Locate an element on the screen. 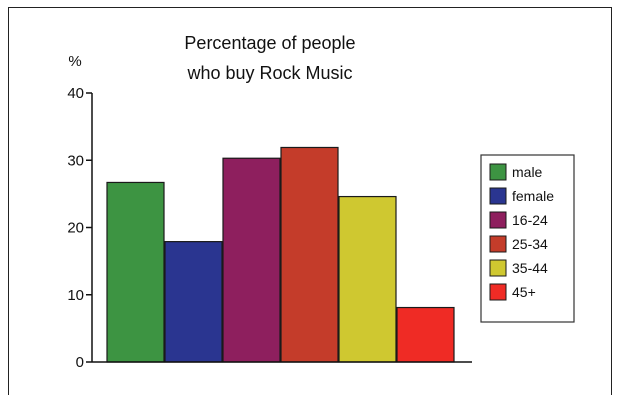  legend-label-45+: 45+ is located at coordinates (524, 292).